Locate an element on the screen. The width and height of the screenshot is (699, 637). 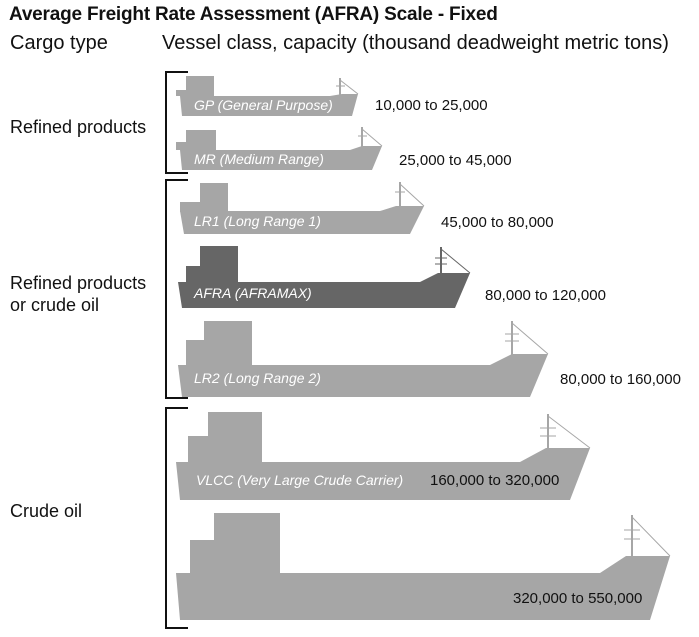
bracket-crude is located at coordinates (176, 518).